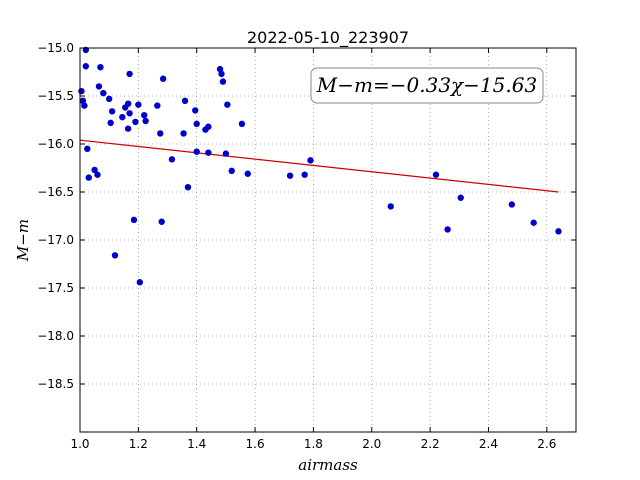 This screenshot has width=640, height=480. I want to click on x-tick-label: 1.8, so click(313, 444).